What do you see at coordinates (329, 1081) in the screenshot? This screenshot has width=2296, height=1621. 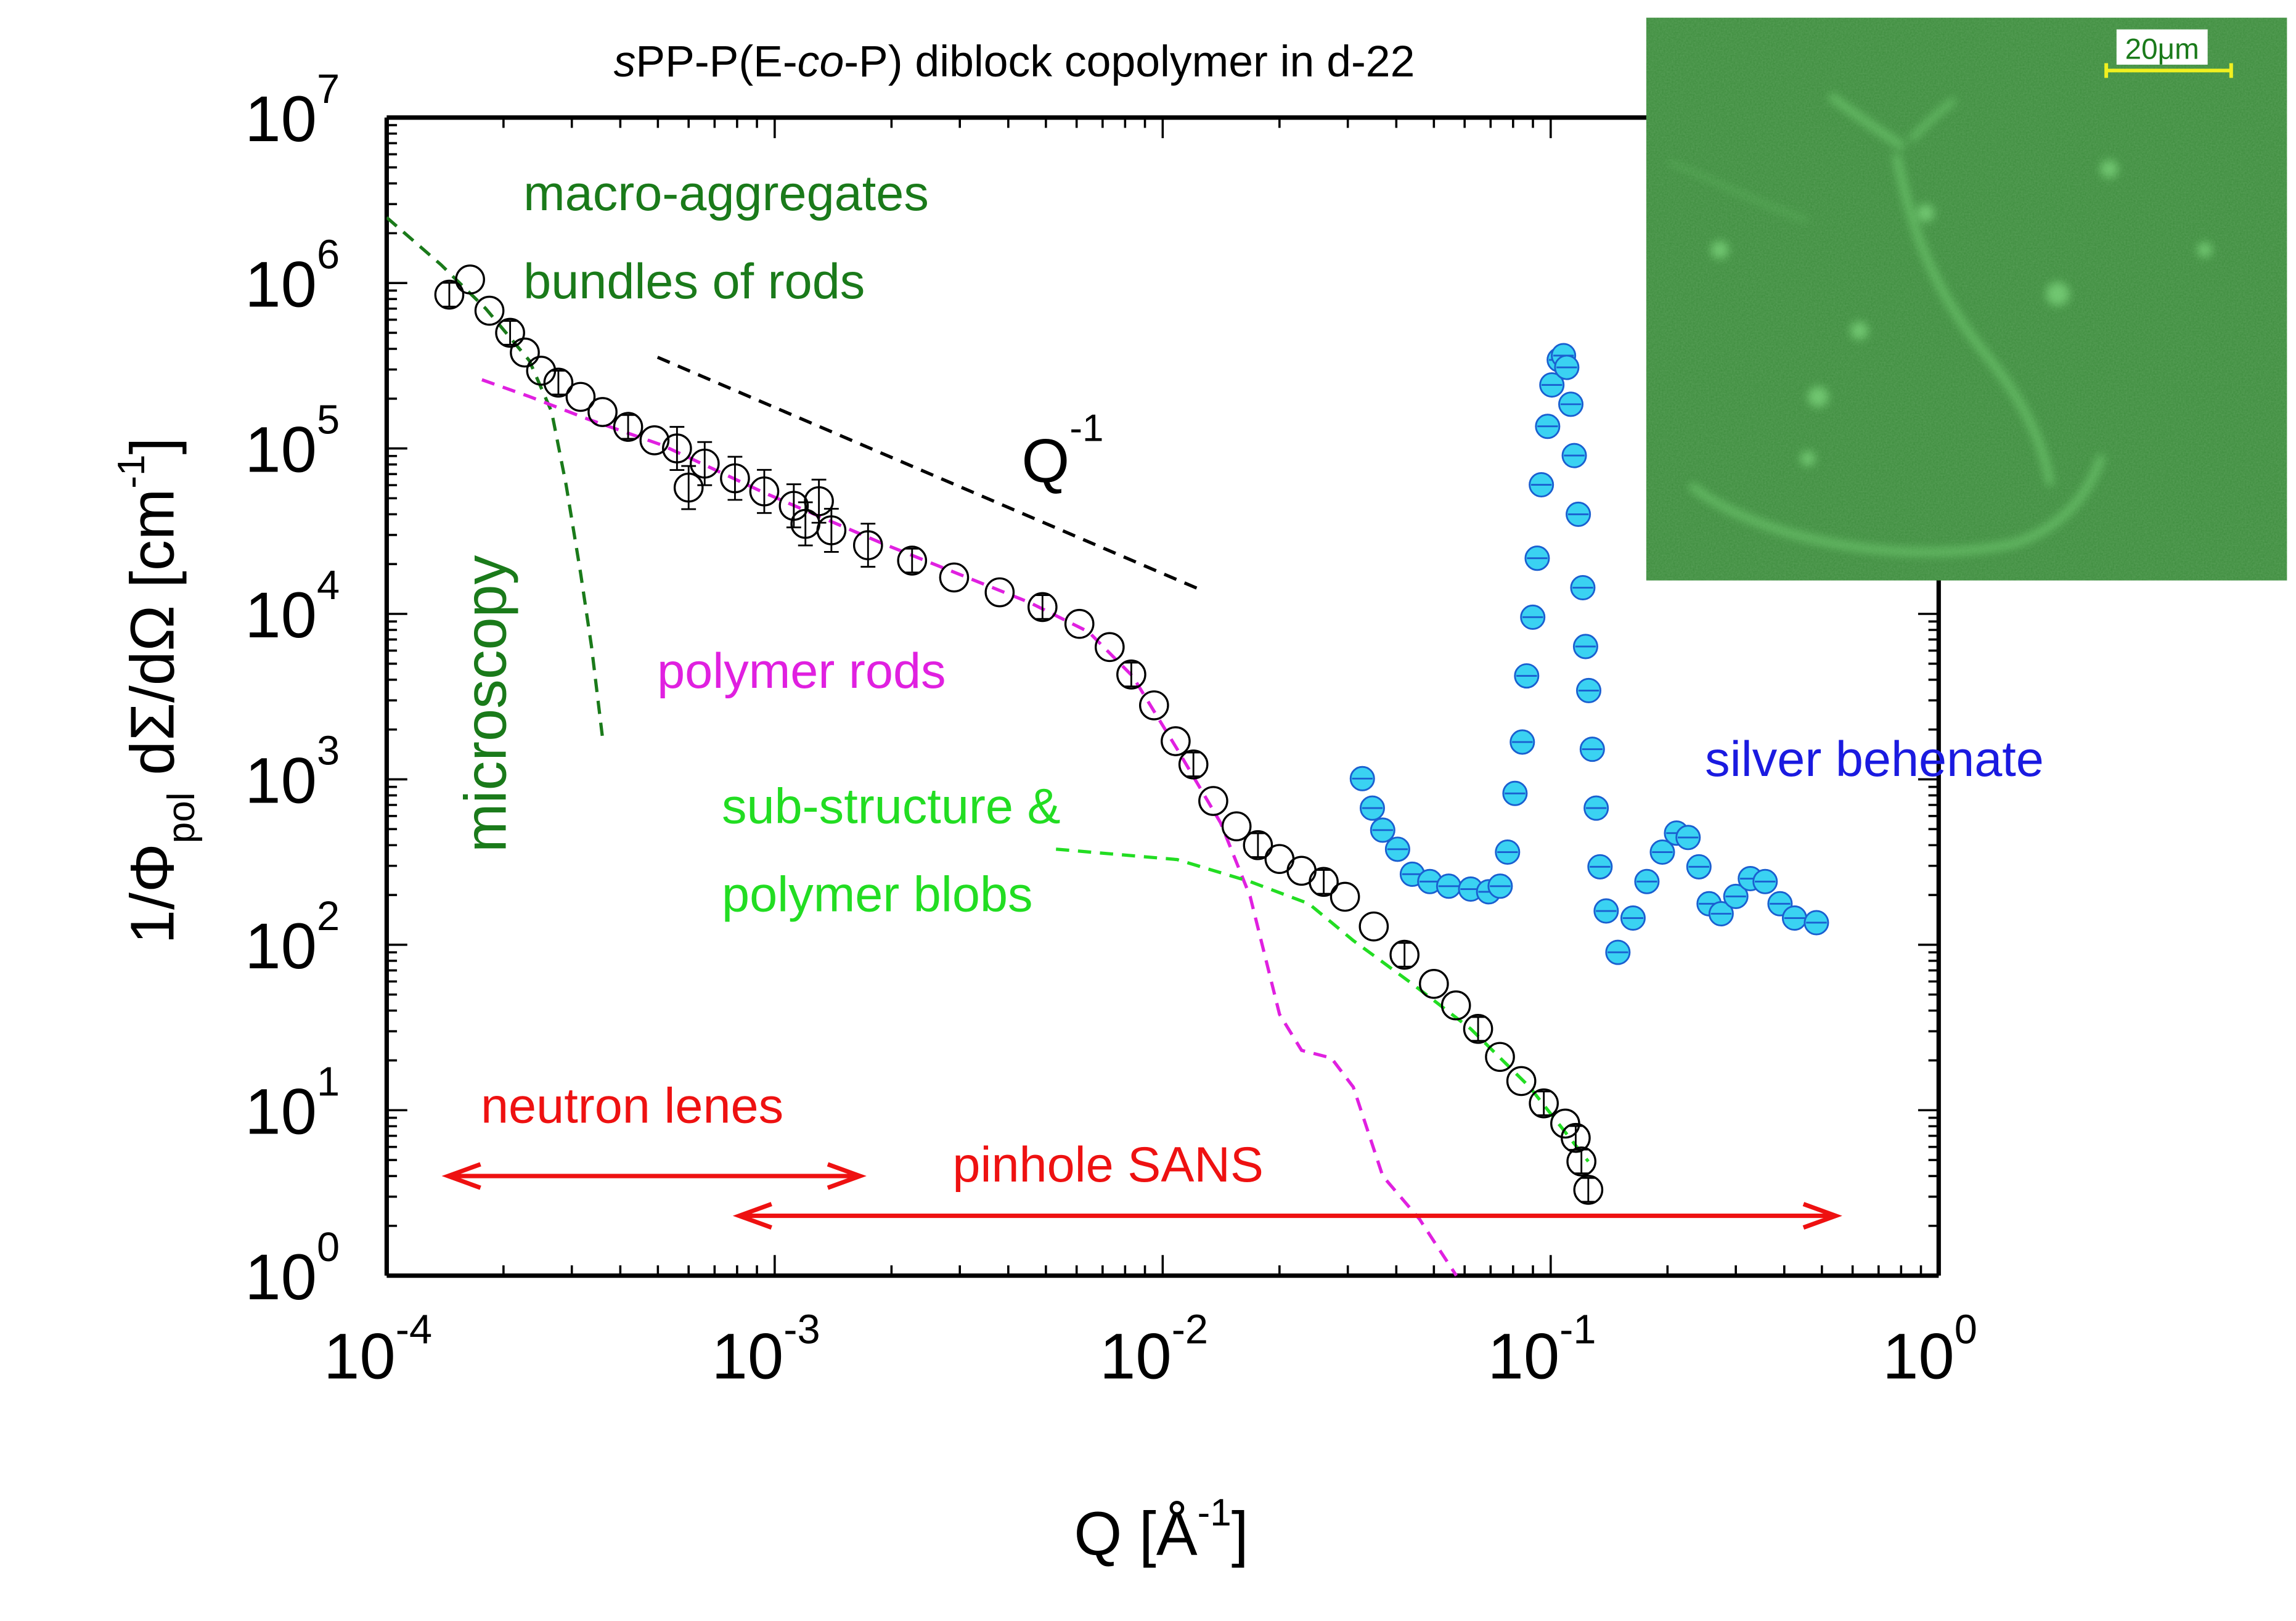 I see `y-tick-exponent: 1` at bounding box center [329, 1081].